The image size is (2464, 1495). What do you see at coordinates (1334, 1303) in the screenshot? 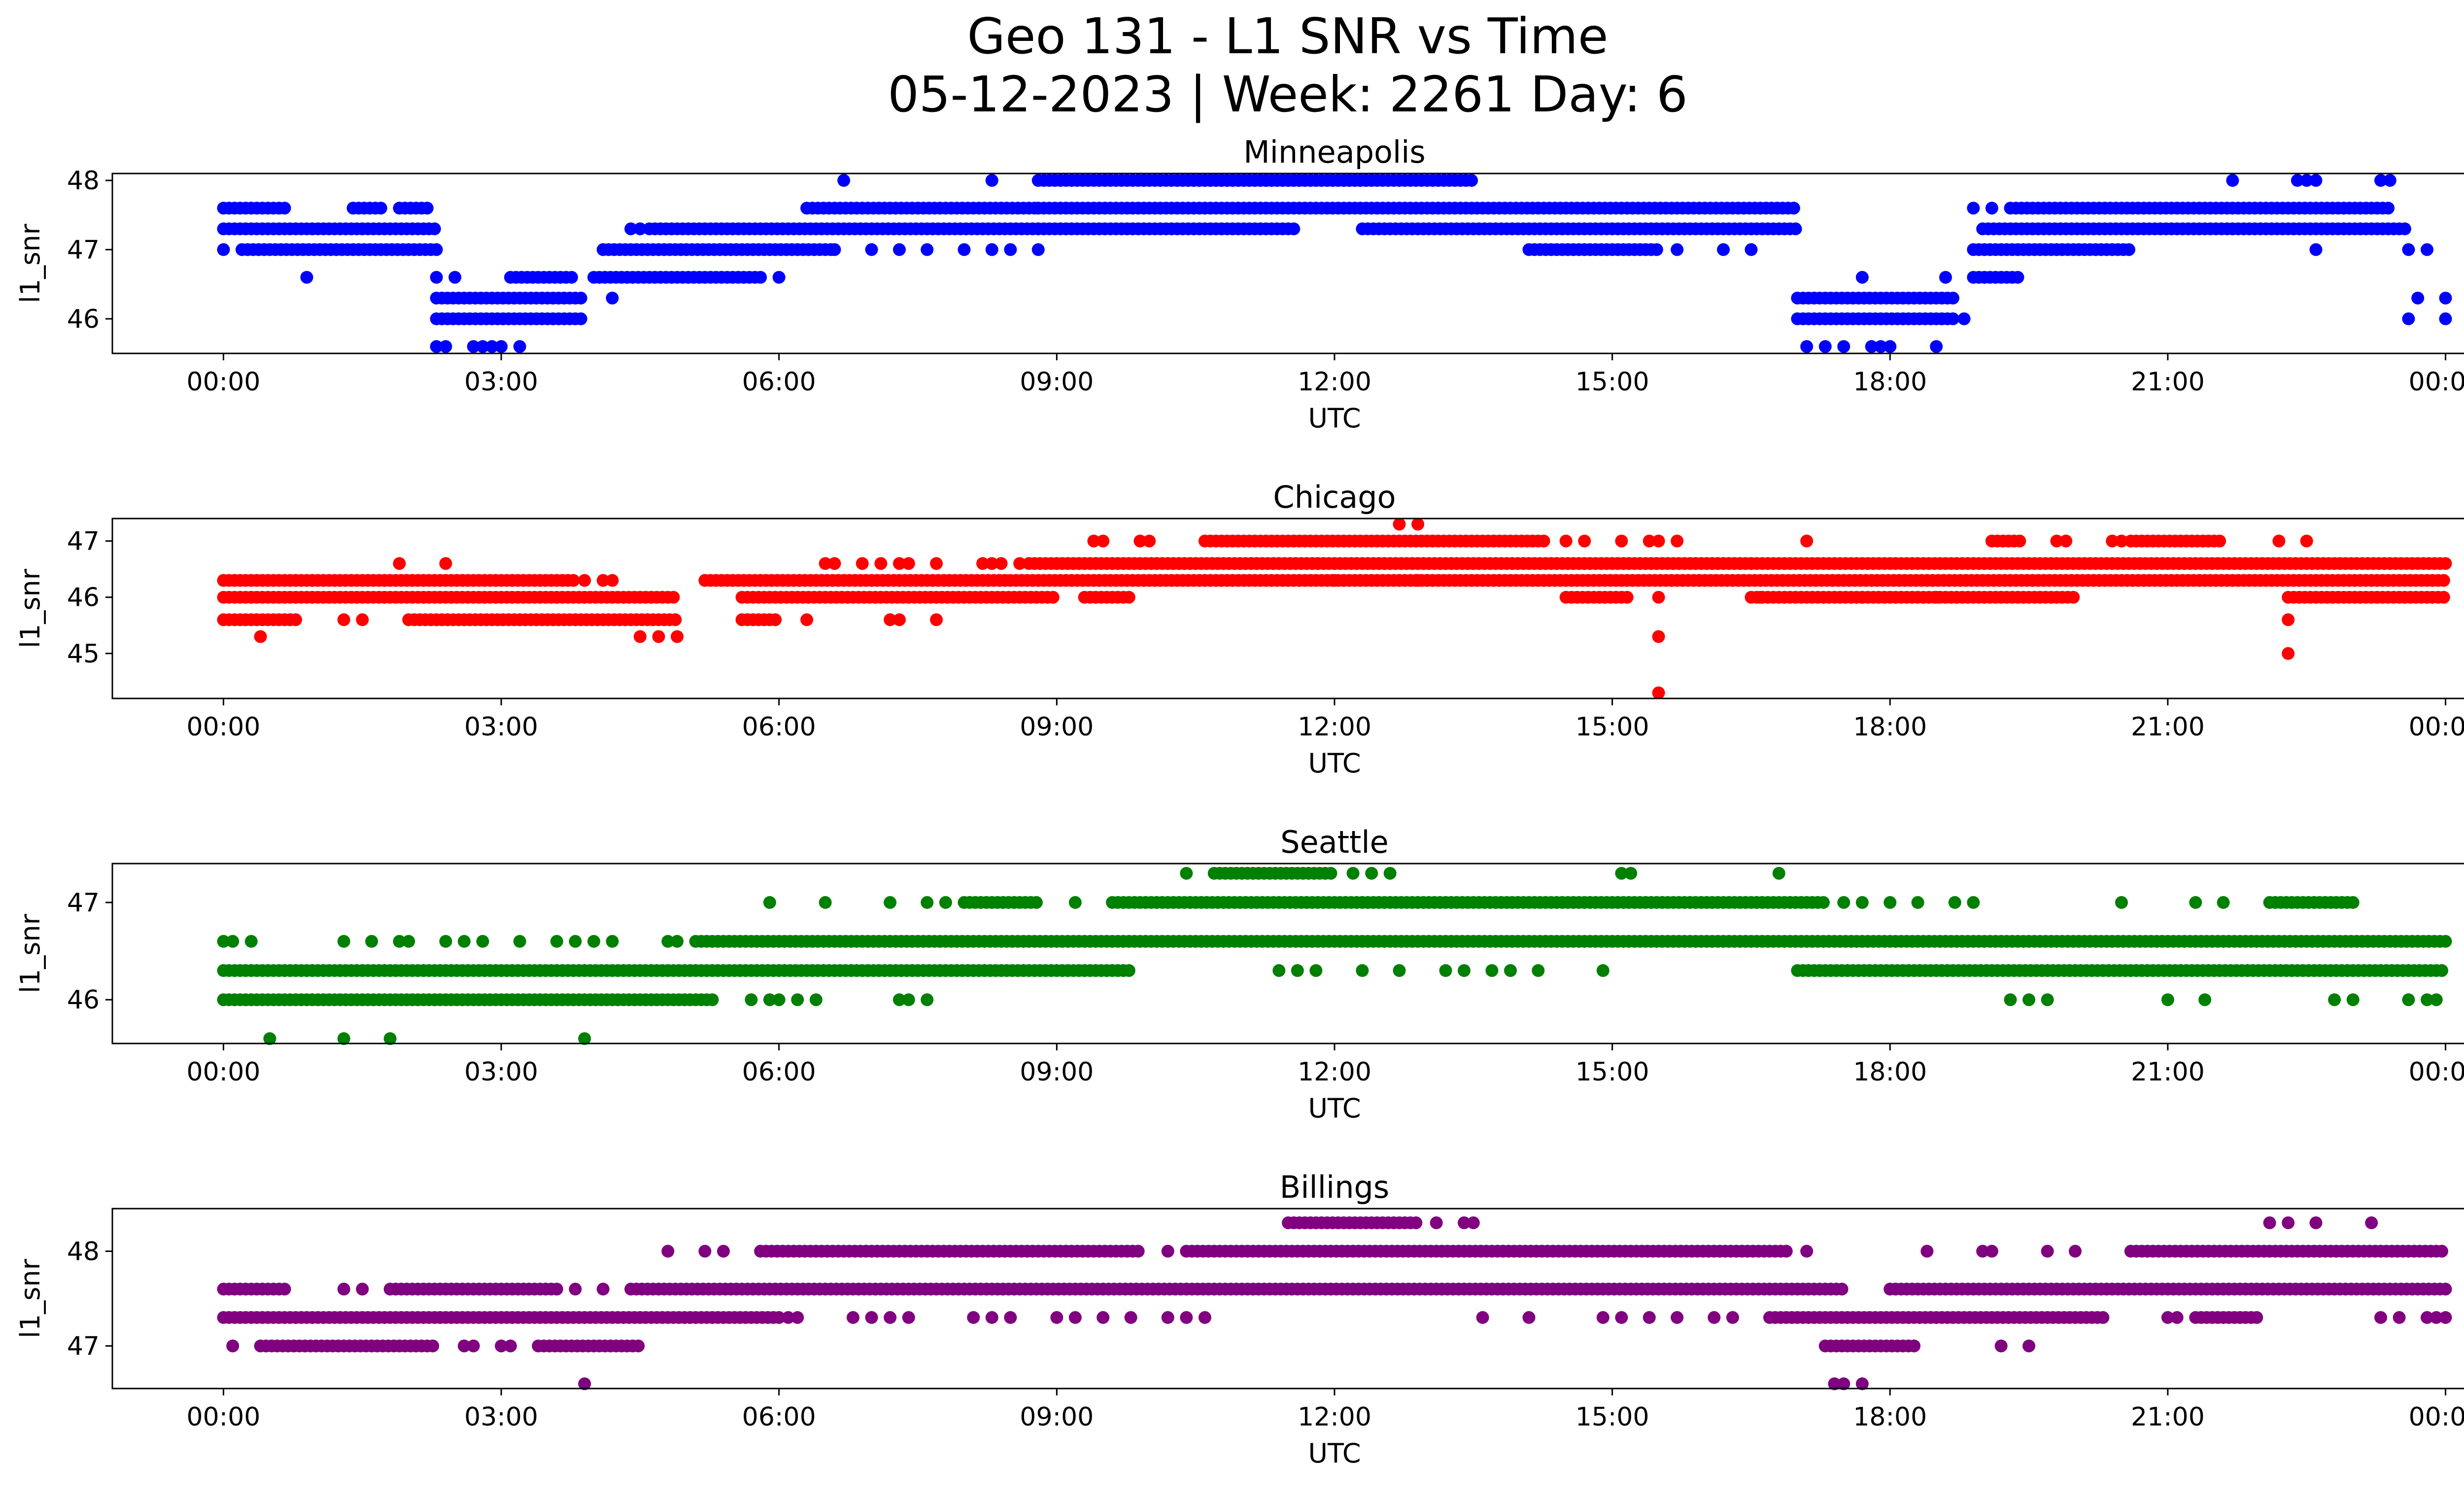
I see `data-points` at bounding box center [1334, 1303].